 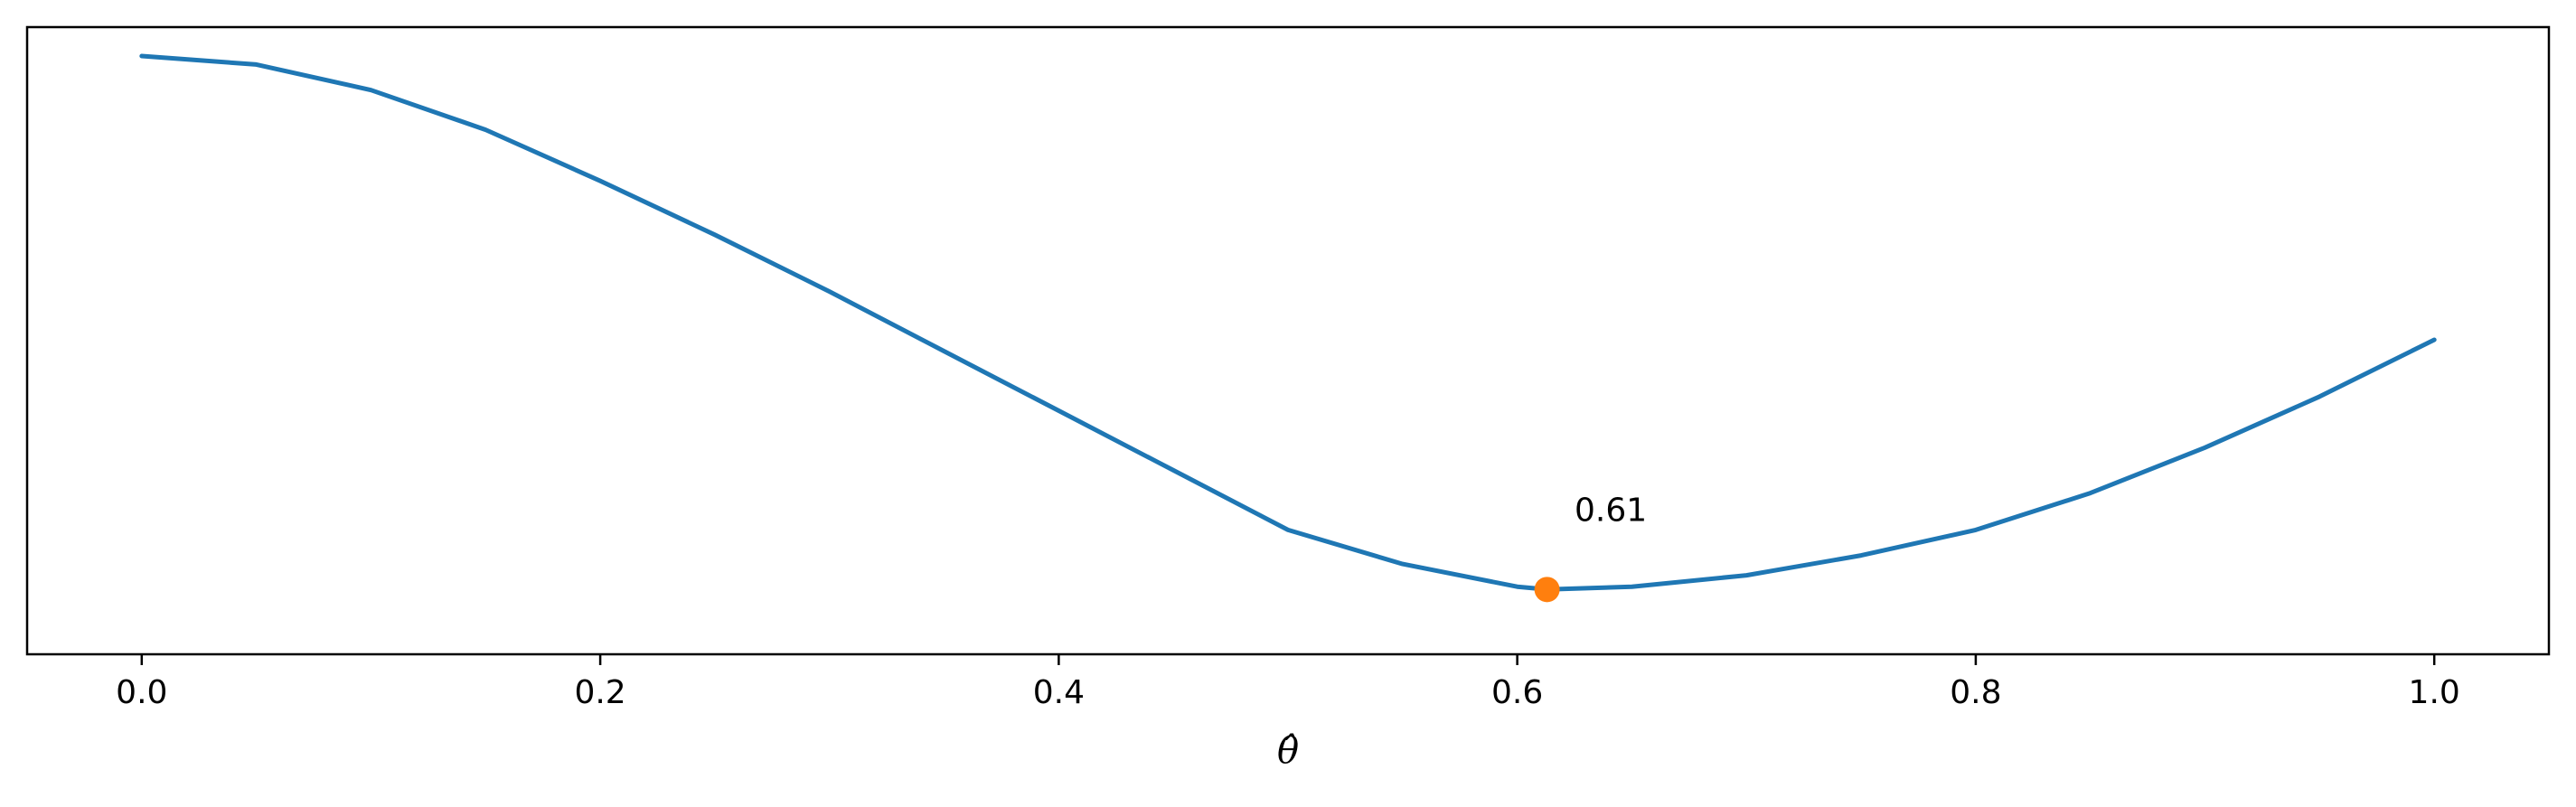 I want to click on x-tick-label: 1.0, so click(x=2434, y=692).